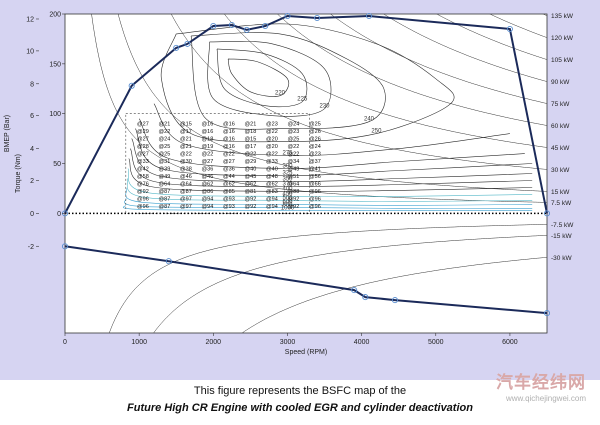  What do you see at coordinates (315, 177) in the screenshot?
I see `grid-cell-value: @56` at bounding box center [315, 177].